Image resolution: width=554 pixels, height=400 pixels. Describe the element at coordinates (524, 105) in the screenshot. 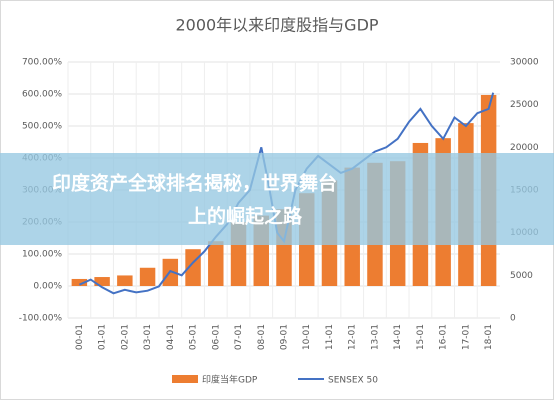

I see `y2-tick-label: 25000` at that location.